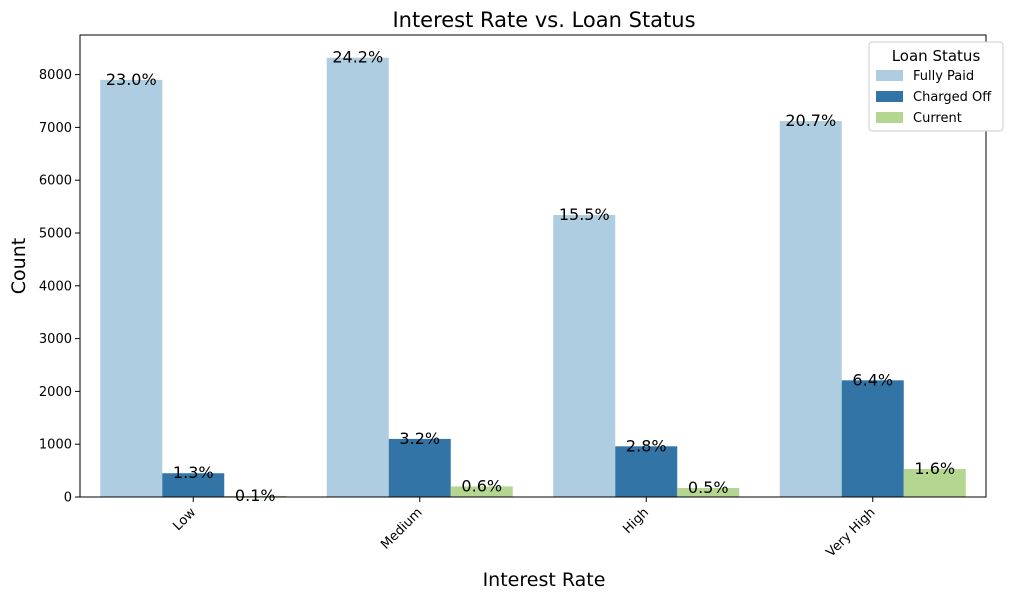 The height and width of the screenshot is (599, 1019). Describe the element at coordinates (810, 309) in the screenshot. I see `bar-fully-paid-very-high` at that location.